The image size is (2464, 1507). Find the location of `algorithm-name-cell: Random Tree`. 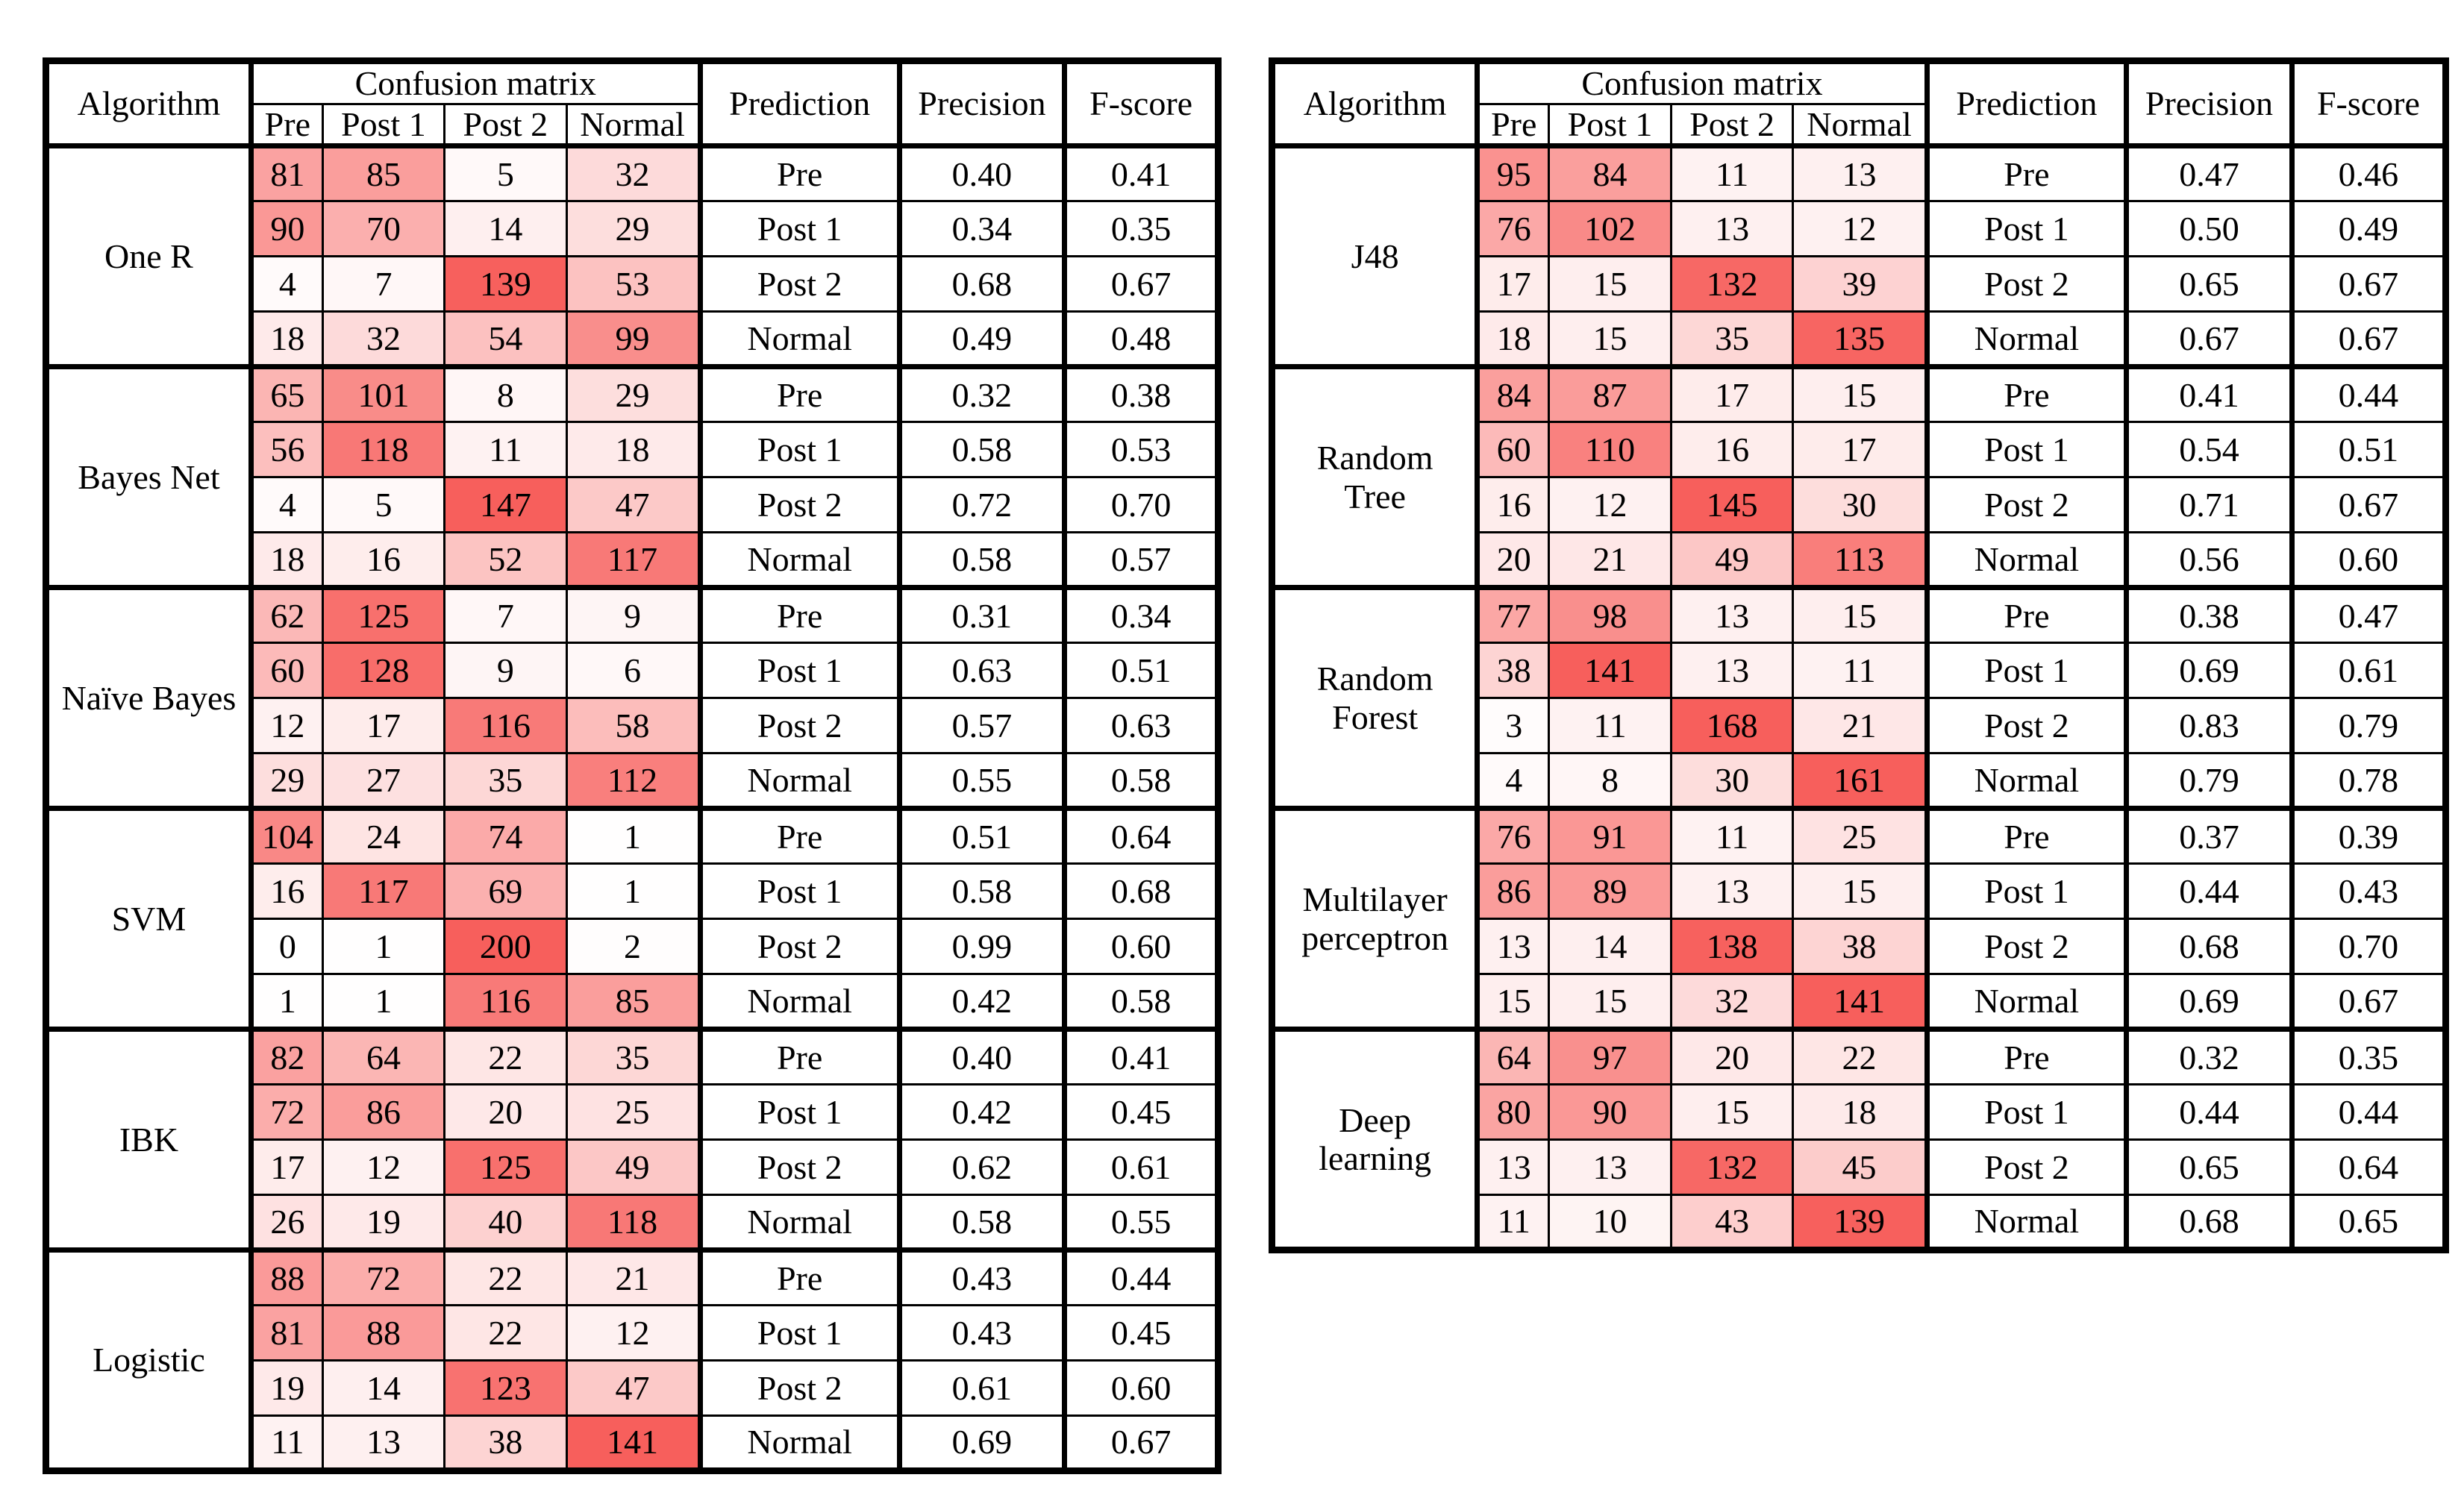

algorithm-name-cell: Random Tree is located at coordinates (1375, 478).